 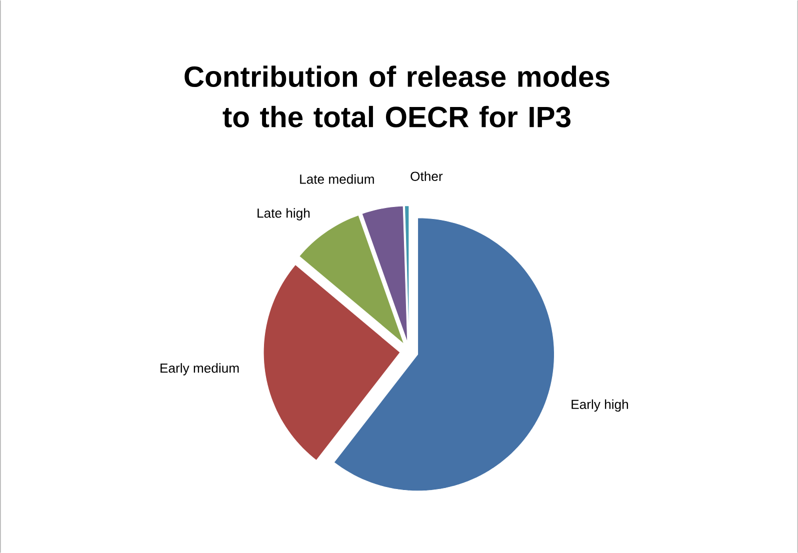 I want to click on slice-label: Other, so click(x=426, y=176).